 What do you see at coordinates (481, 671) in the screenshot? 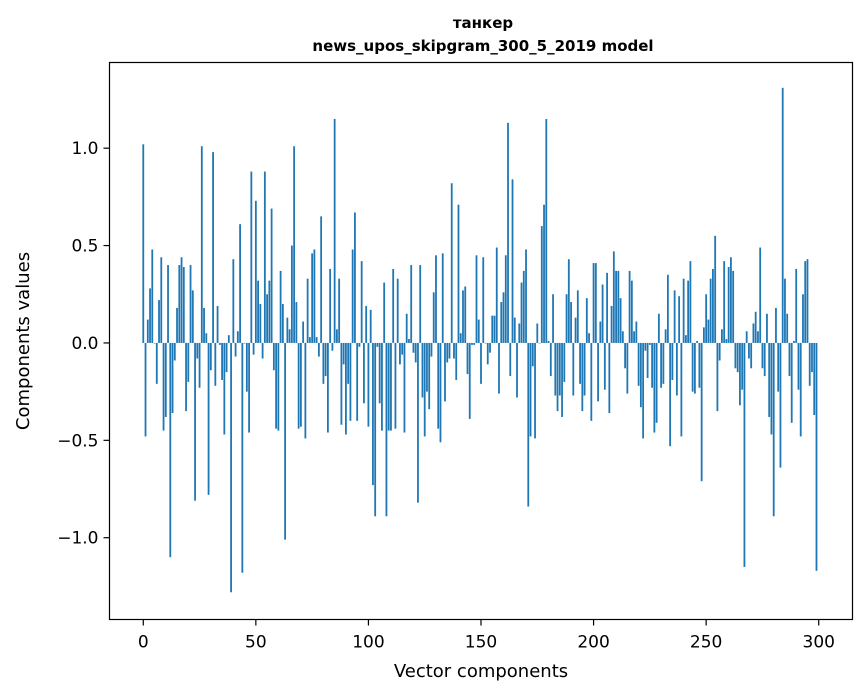
I see `x-axis-label: Vector components` at bounding box center [481, 671].